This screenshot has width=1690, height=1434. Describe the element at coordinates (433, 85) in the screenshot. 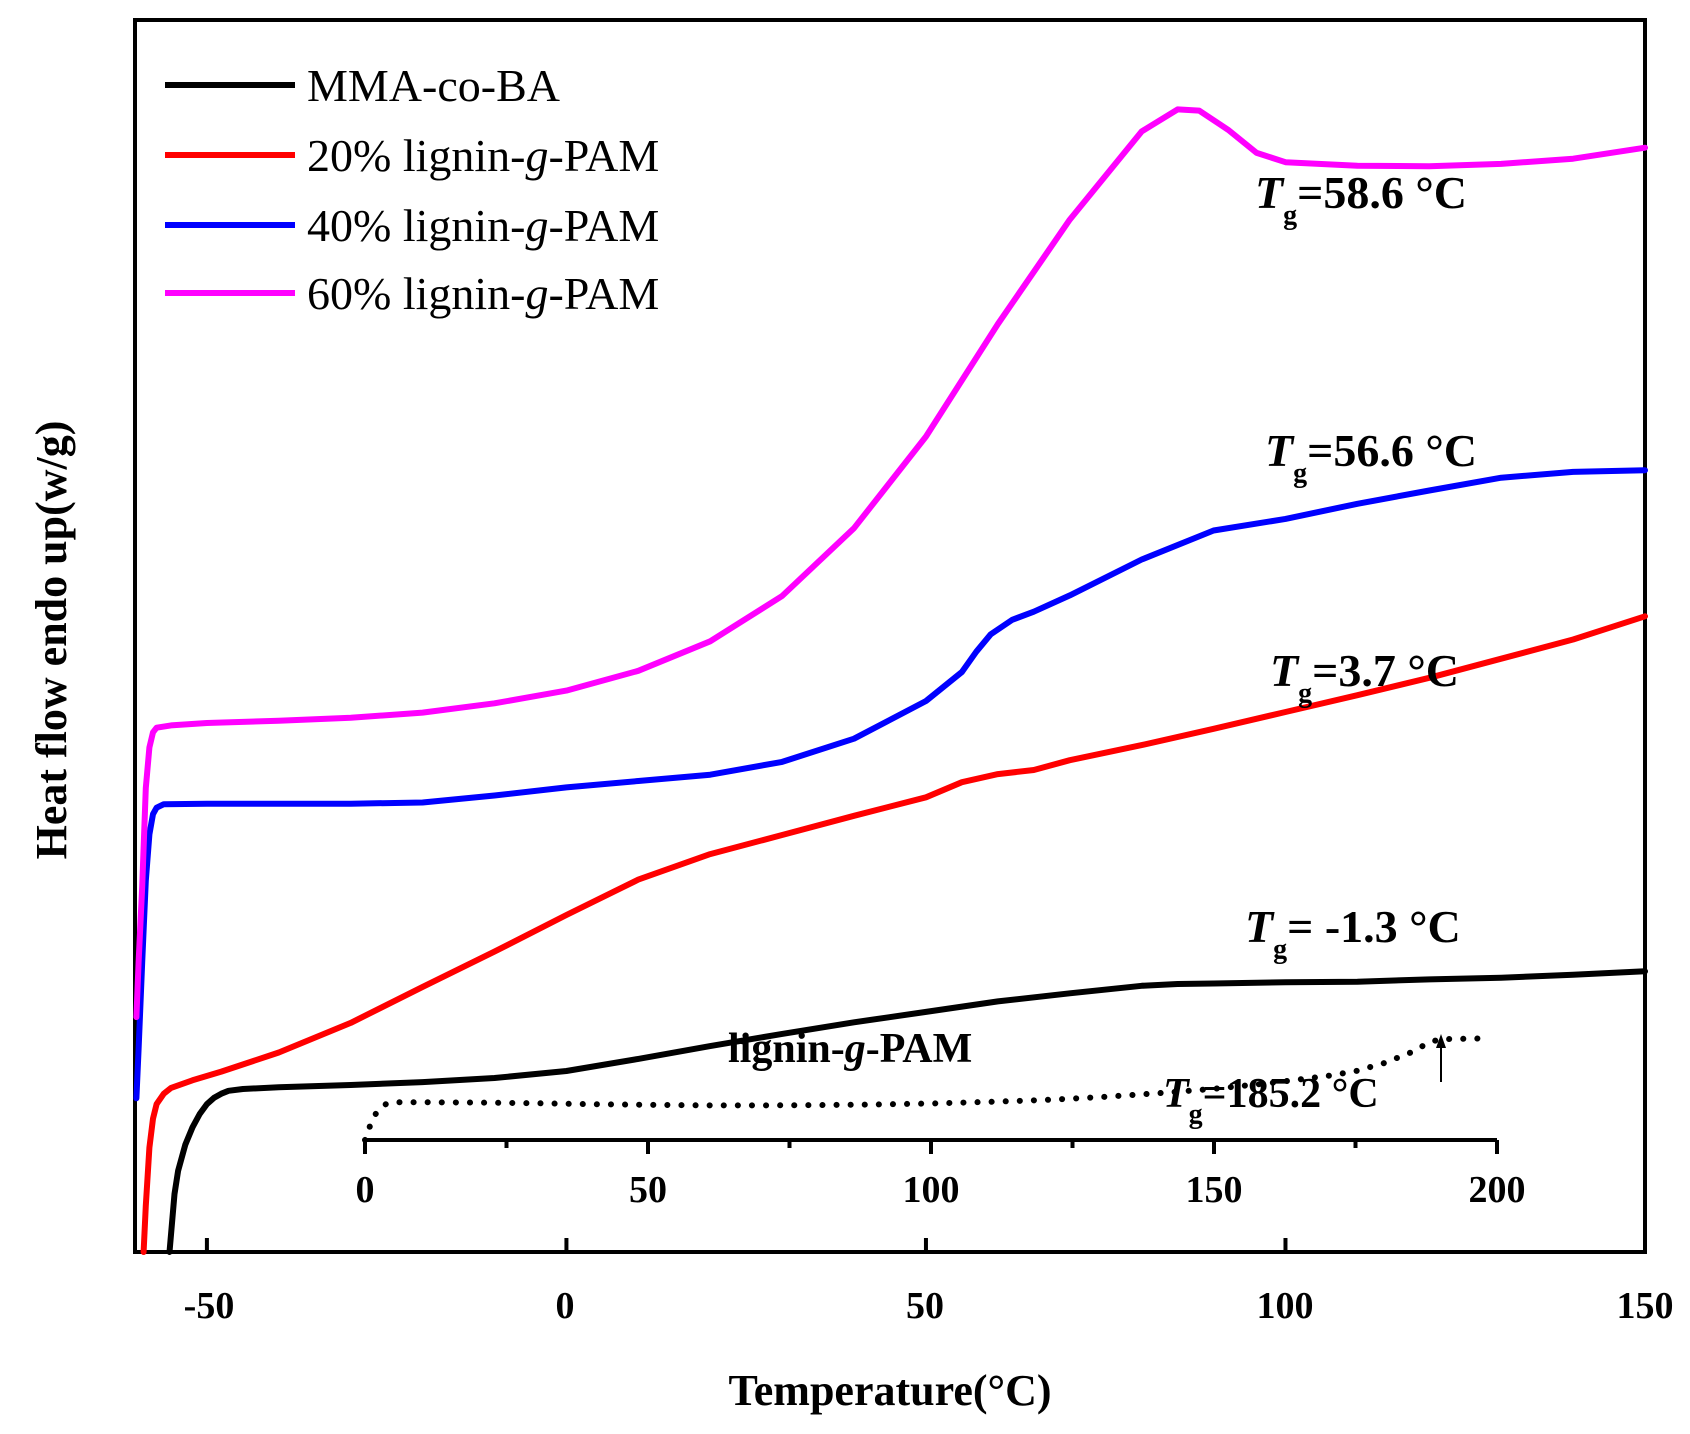

I see `legend-label-mma-co-ba: MMA-co-BA` at that location.